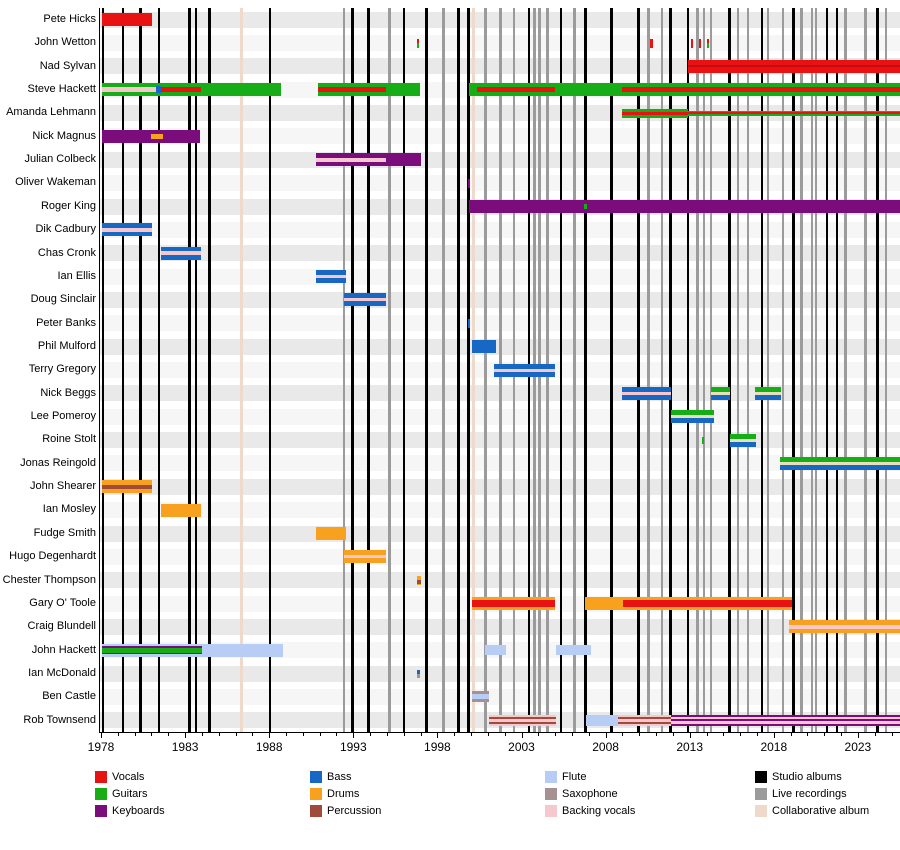 Image resolution: width=900 pixels, height=850 pixels. I want to click on member-label: John Hackett, so click(63, 649).